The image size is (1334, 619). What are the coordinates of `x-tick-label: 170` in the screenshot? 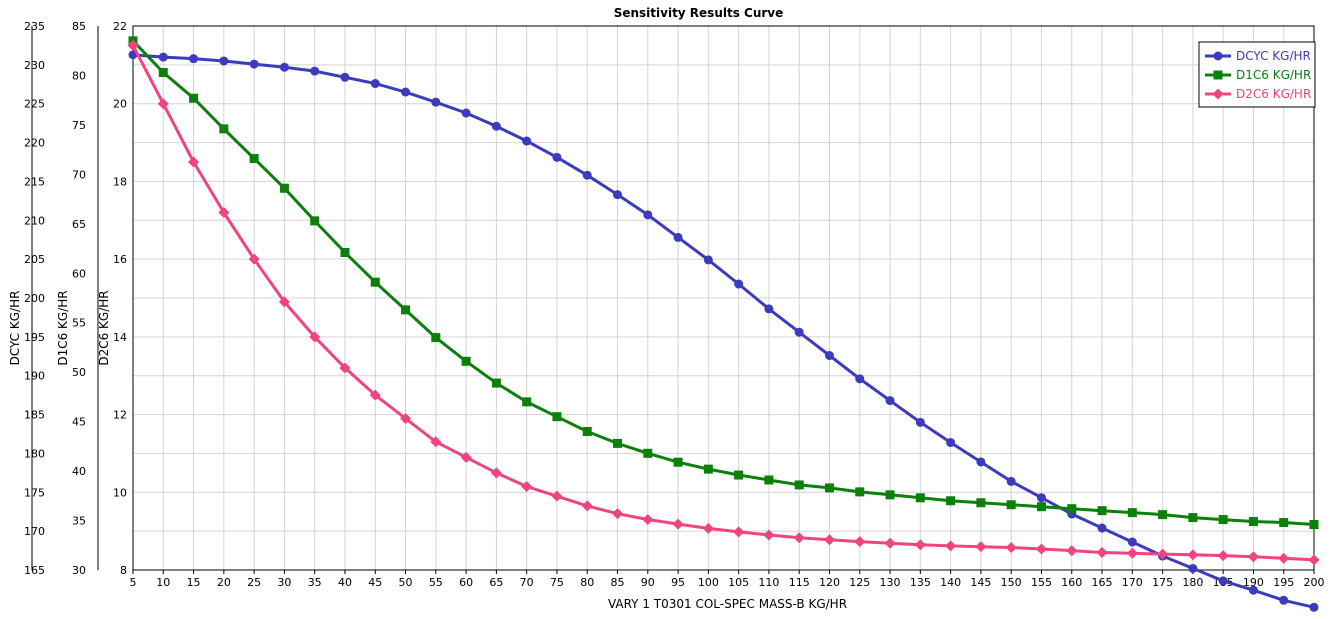 It's located at (1132, 582).